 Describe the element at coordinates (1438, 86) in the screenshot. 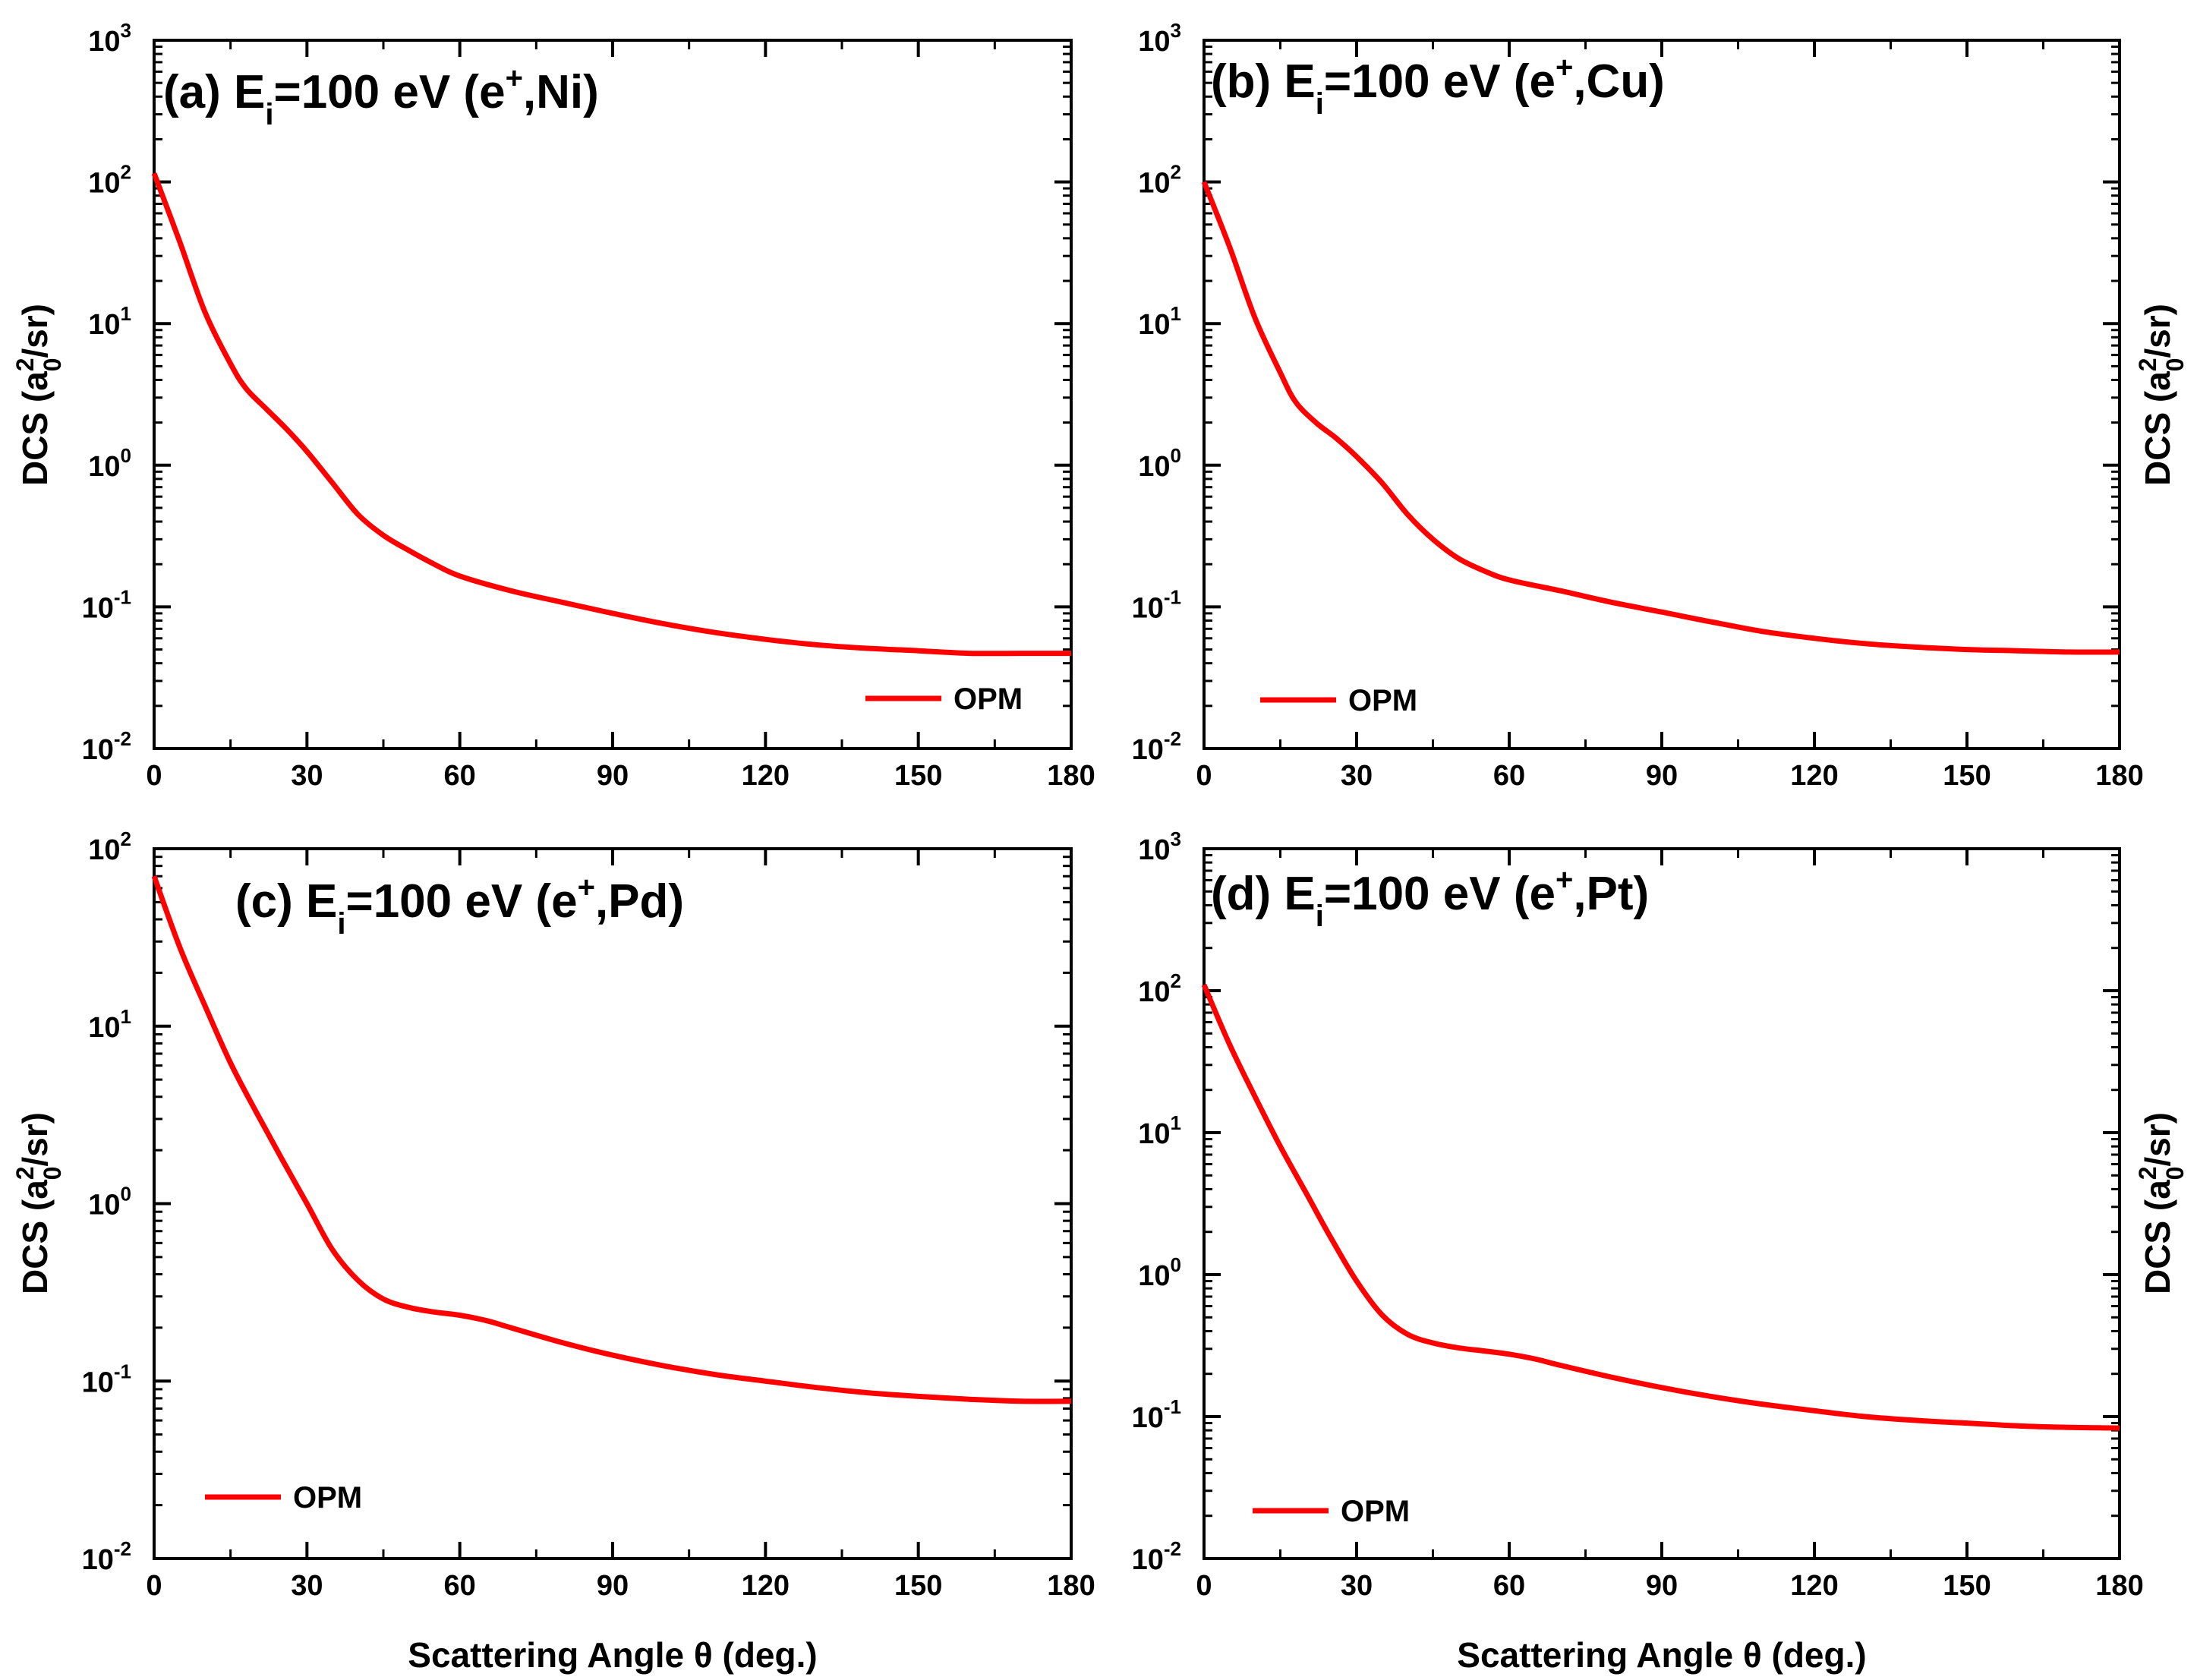

I see `panel-title: (b) Ei=100 eV (e+,Cu)` at that location.